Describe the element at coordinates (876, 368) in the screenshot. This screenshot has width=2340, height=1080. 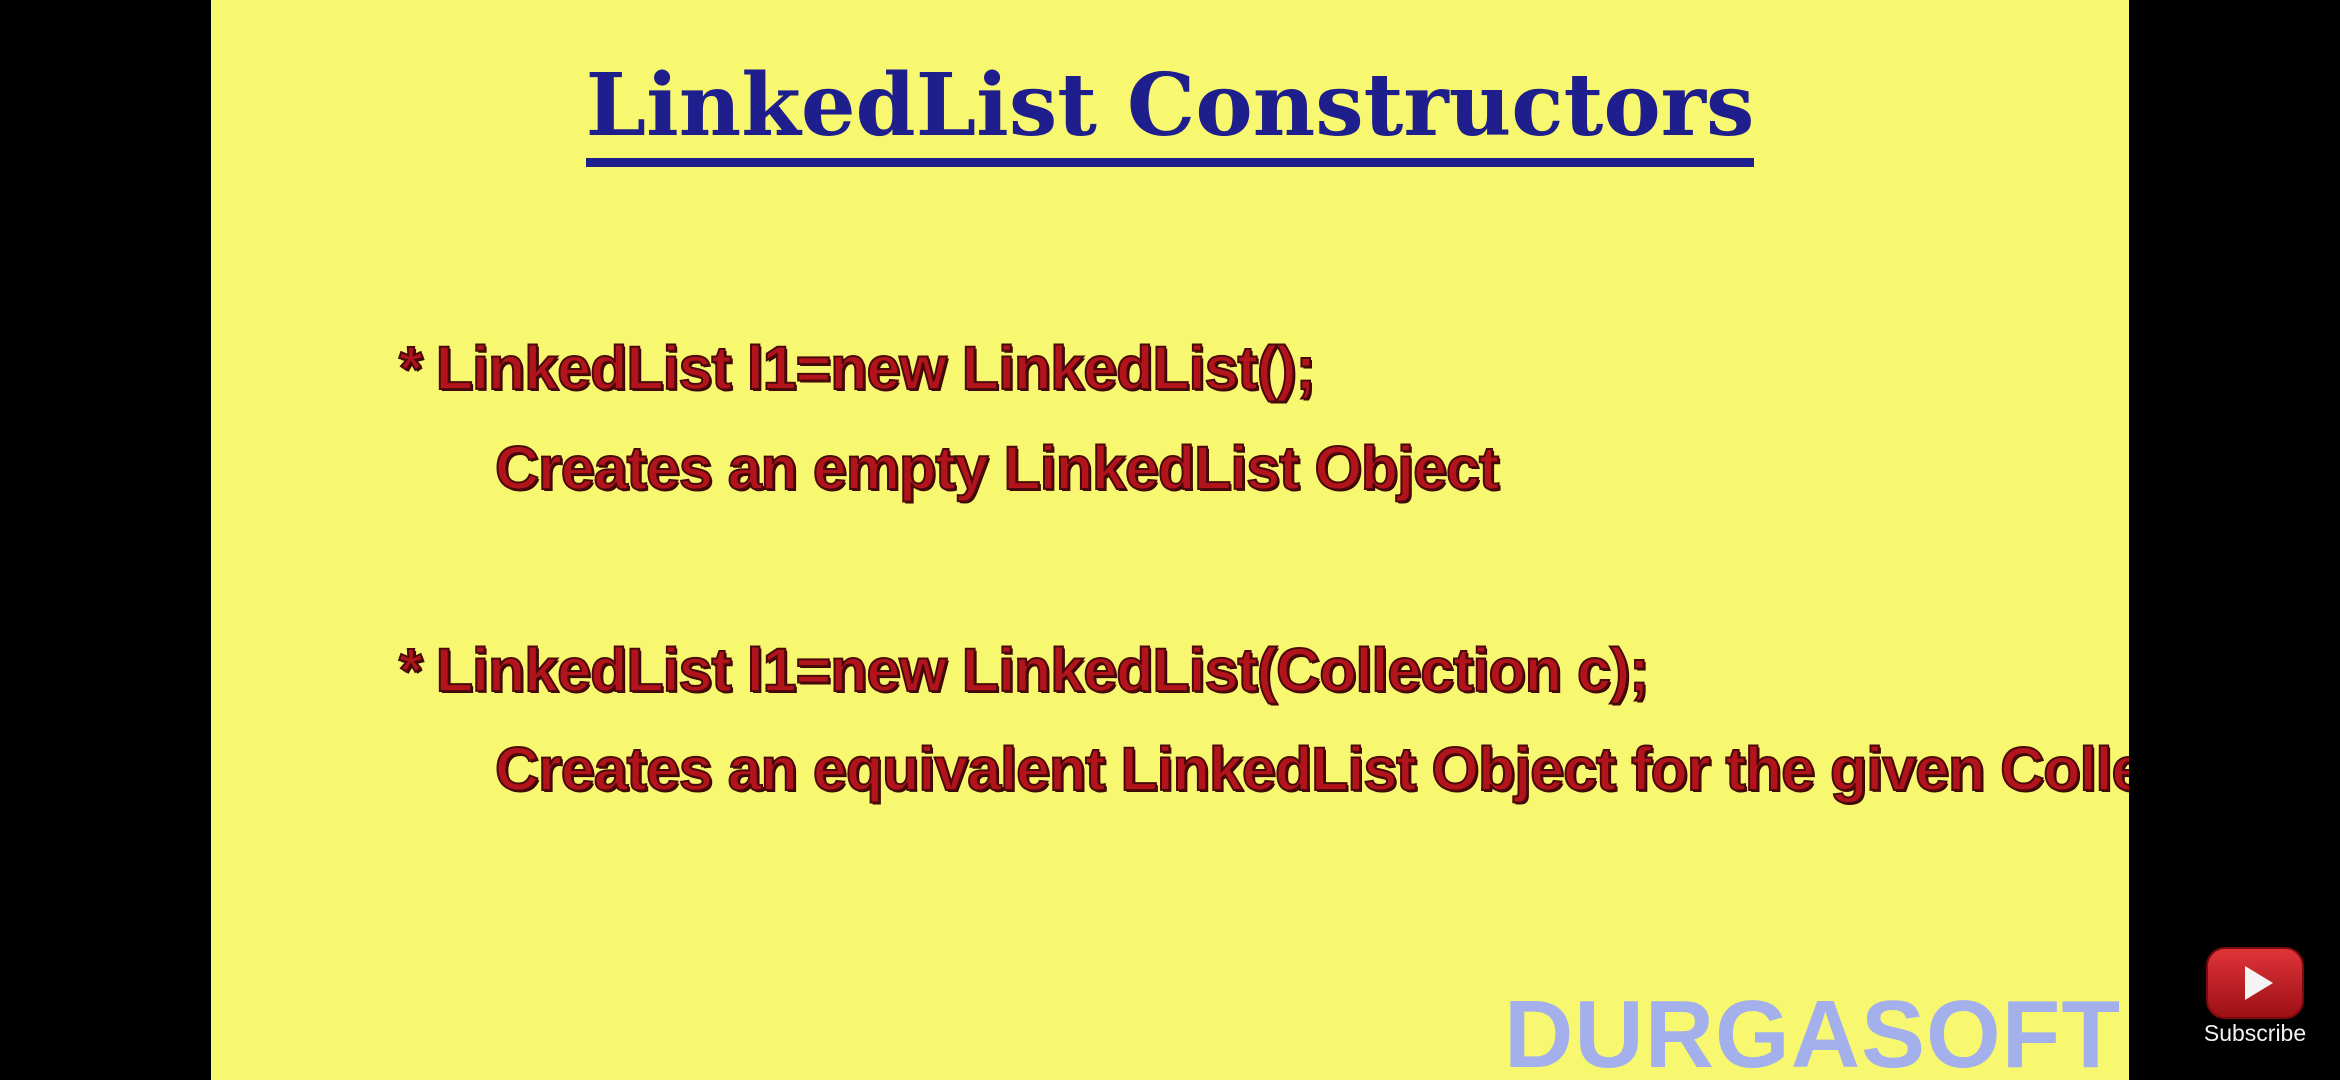
I see `constructor-code-1: LinkedList l1=new LinkedList();` at that location.